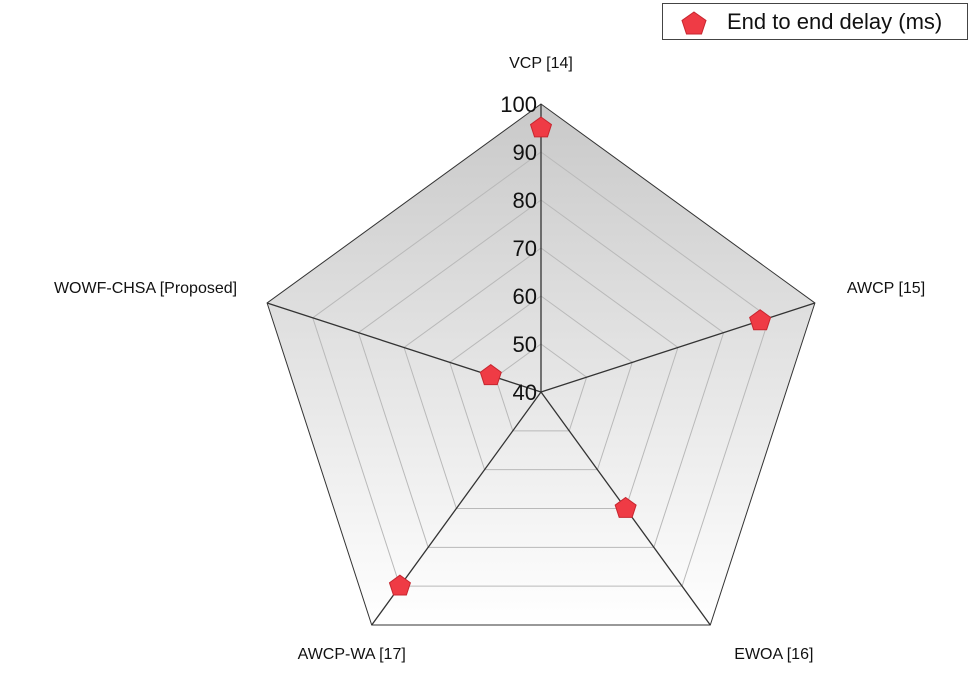 This screenshot has width=975, height=686. I want to click on tick-label: 60, so click(525, 296).